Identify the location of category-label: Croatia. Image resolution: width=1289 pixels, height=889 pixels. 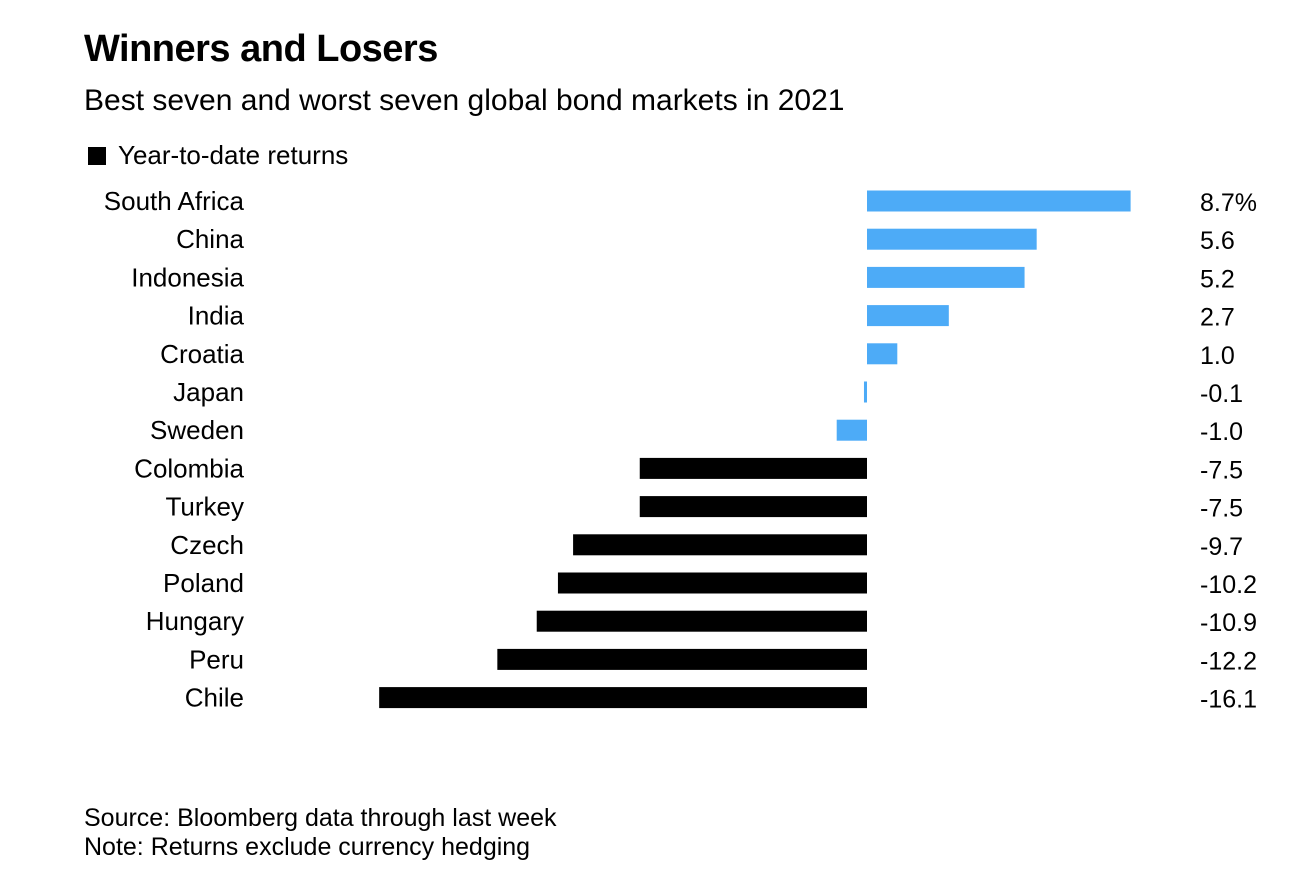
(202, 354).